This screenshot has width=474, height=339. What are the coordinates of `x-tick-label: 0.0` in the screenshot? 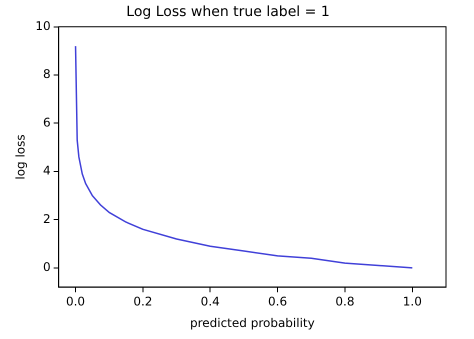 It's located at (76, 301).